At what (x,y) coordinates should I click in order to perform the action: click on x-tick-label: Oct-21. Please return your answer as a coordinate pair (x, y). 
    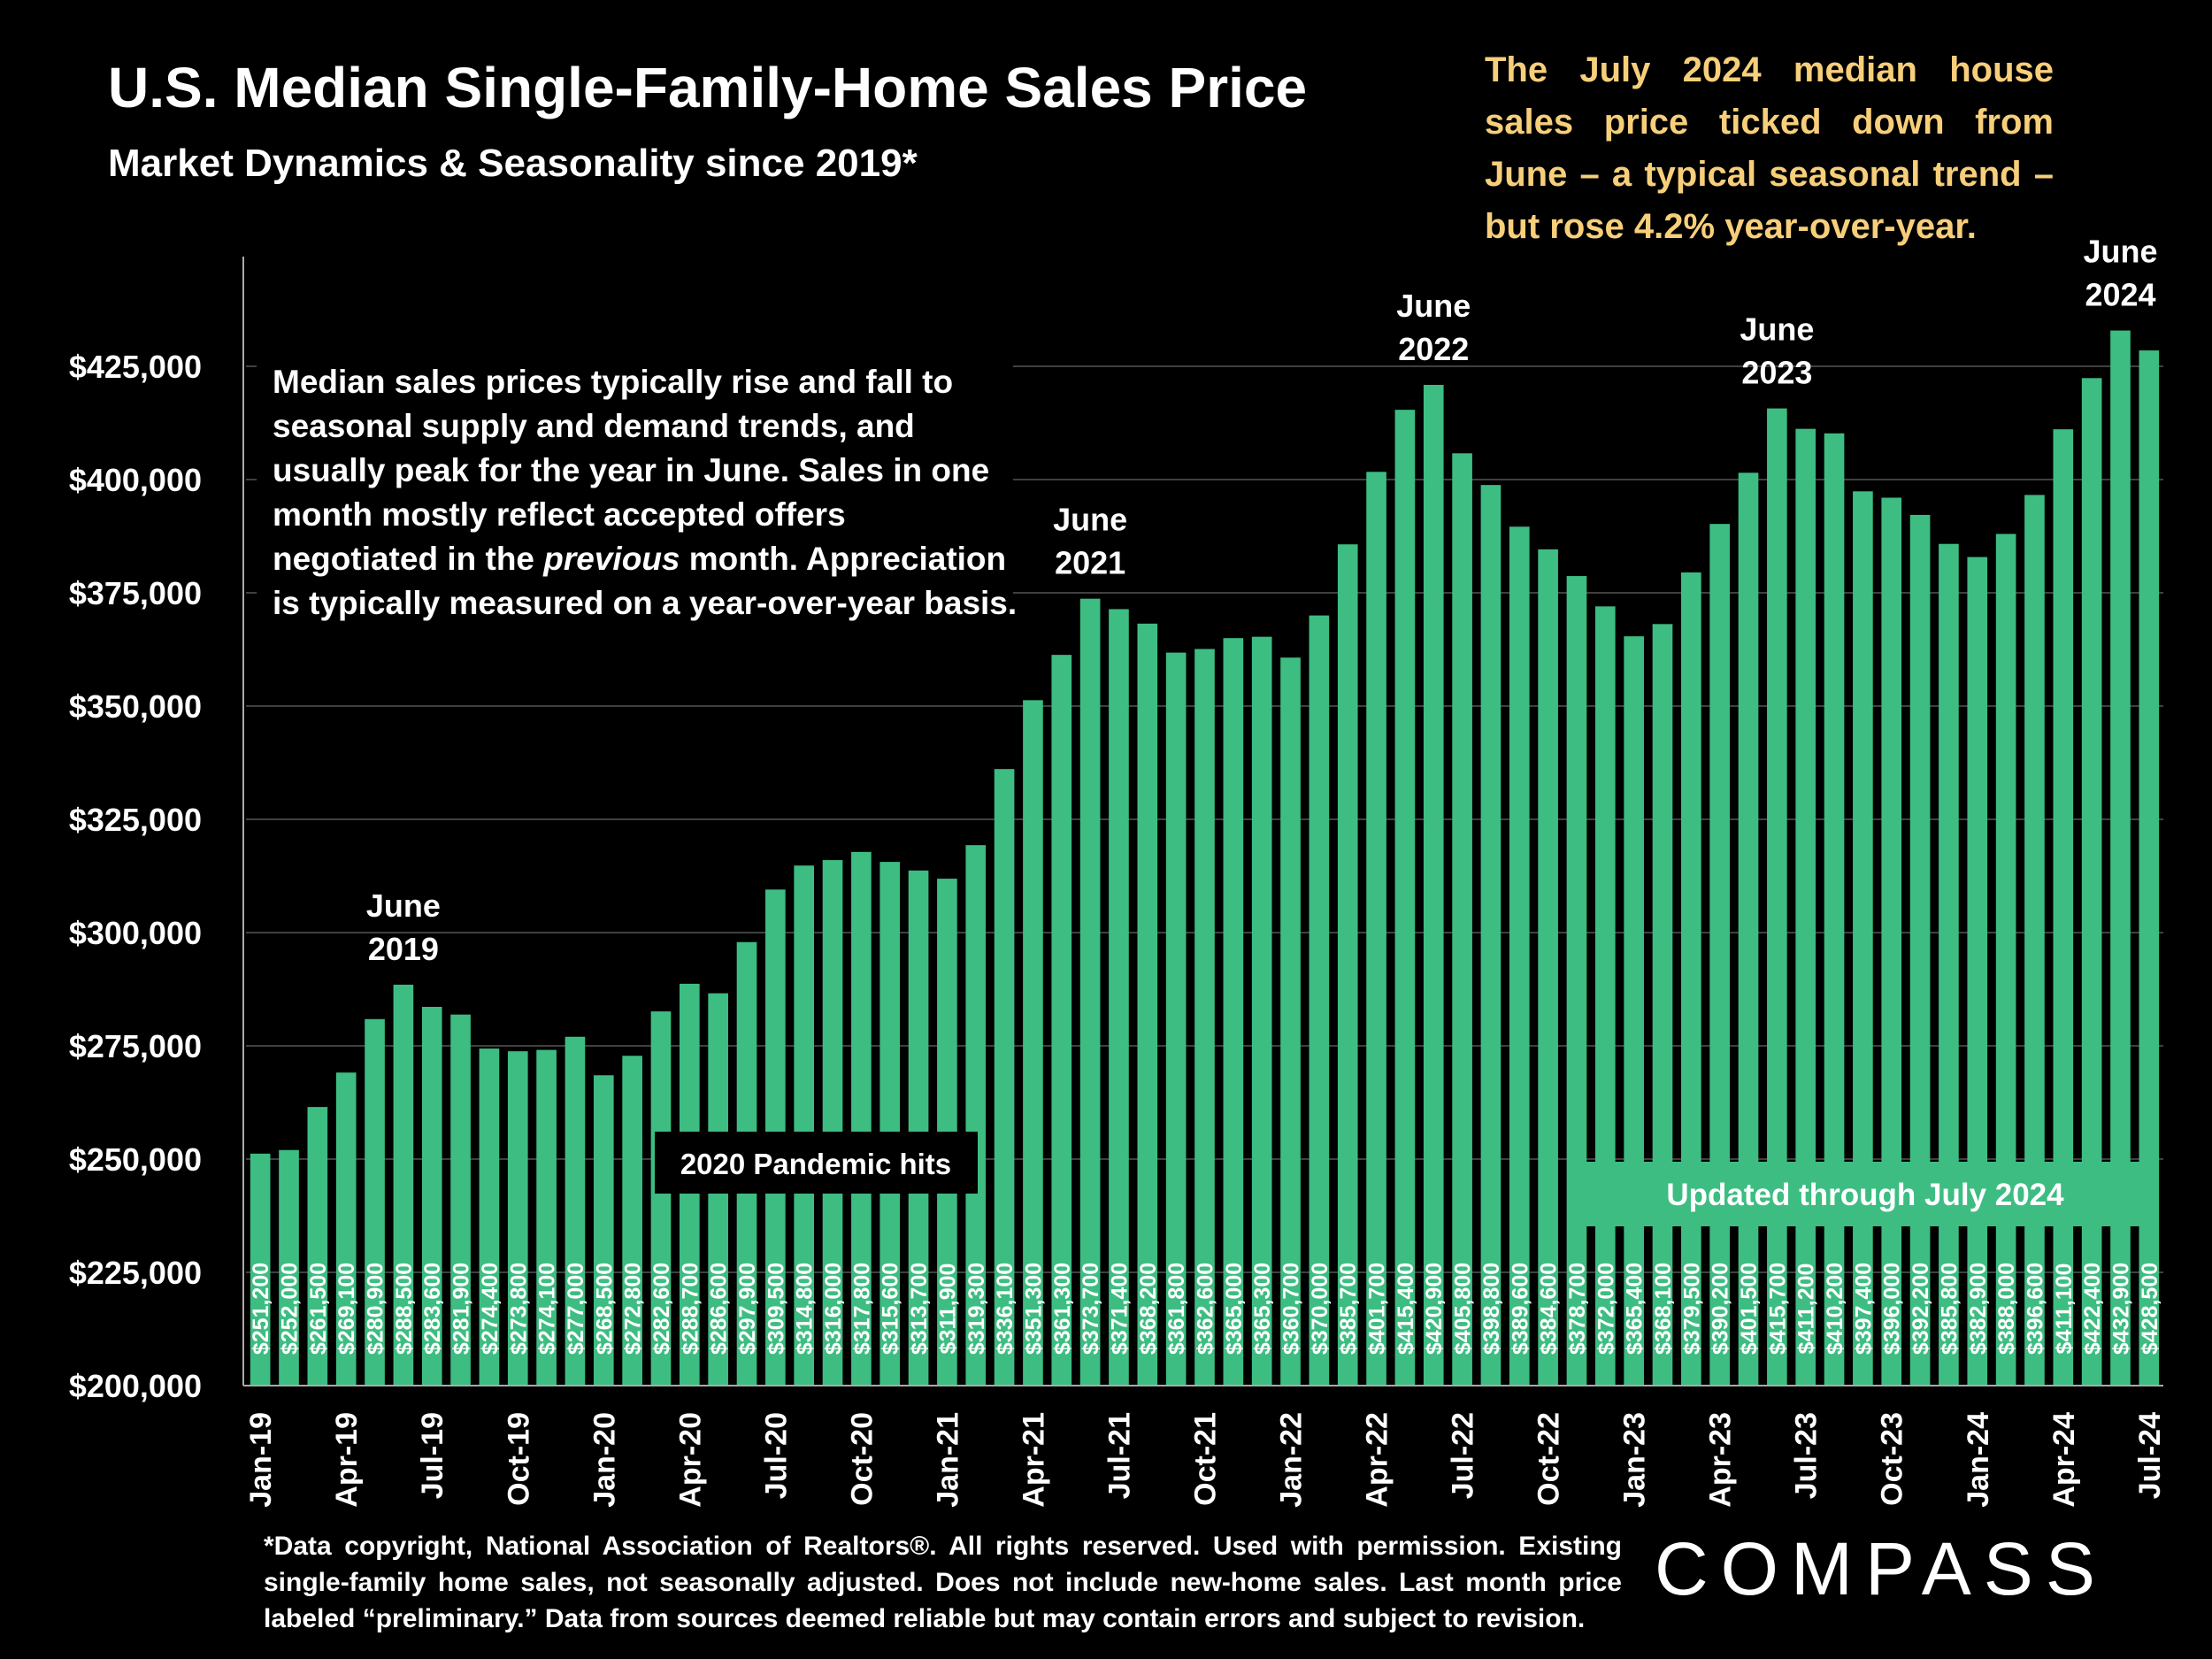
    Looking at the image, I should click on (1206, 1459).